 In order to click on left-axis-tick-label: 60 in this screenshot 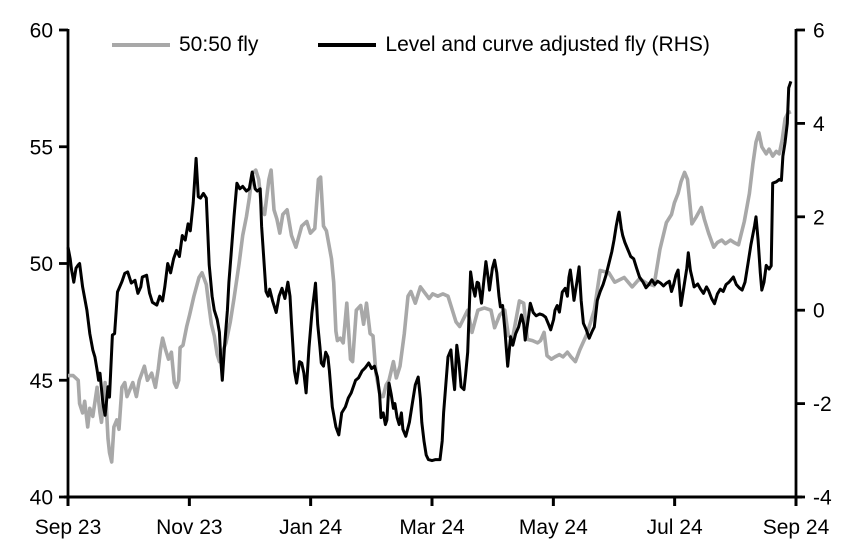, I will do `click(41, 31)`.